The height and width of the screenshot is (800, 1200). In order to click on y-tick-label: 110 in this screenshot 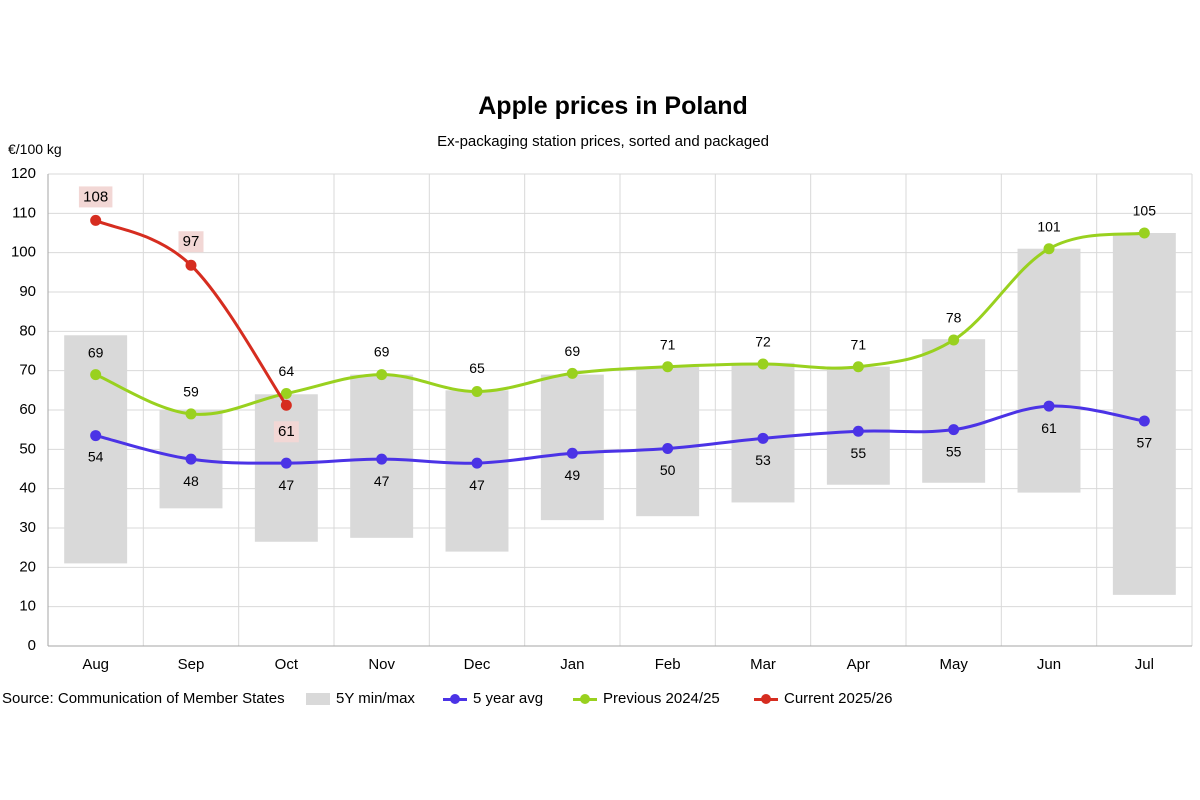, I will do `click(24, 212)`.